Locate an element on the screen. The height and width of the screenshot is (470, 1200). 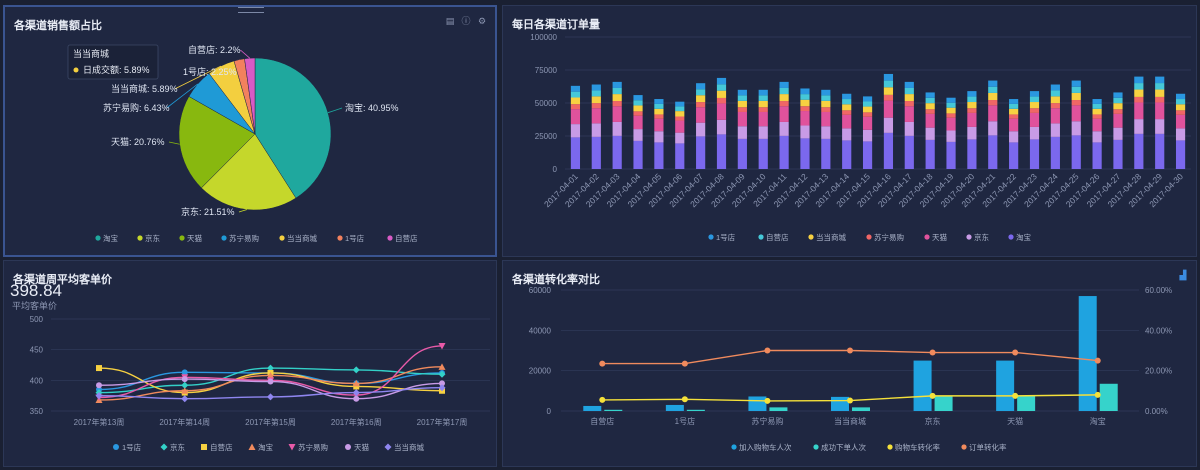
legend-label: 自营店 is located at coordinates (221, 447).